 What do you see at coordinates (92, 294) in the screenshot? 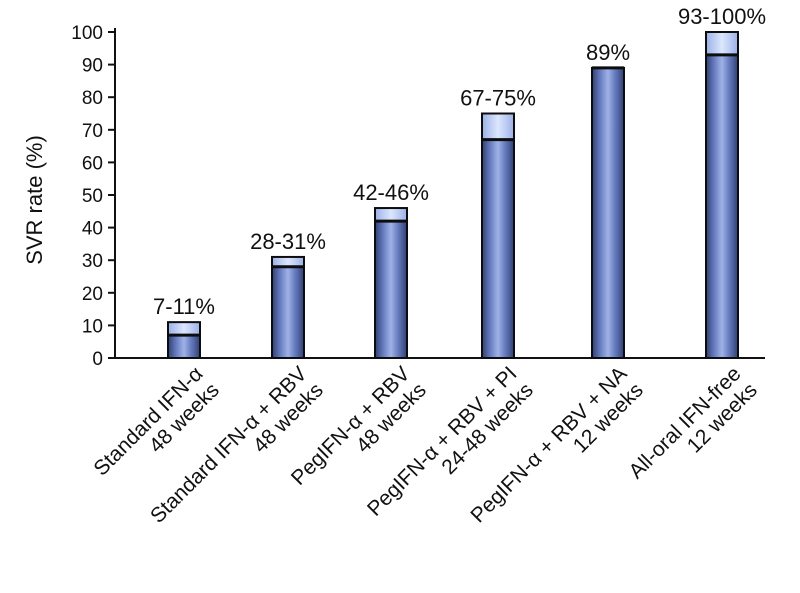
I see `y-tick-label-20: 20` at bounding box center [92, 294].